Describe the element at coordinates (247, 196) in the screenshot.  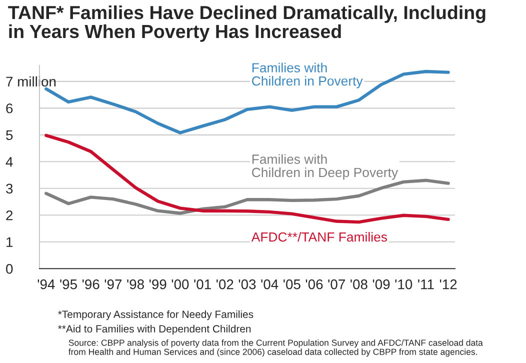
I see `line-series` at that location.